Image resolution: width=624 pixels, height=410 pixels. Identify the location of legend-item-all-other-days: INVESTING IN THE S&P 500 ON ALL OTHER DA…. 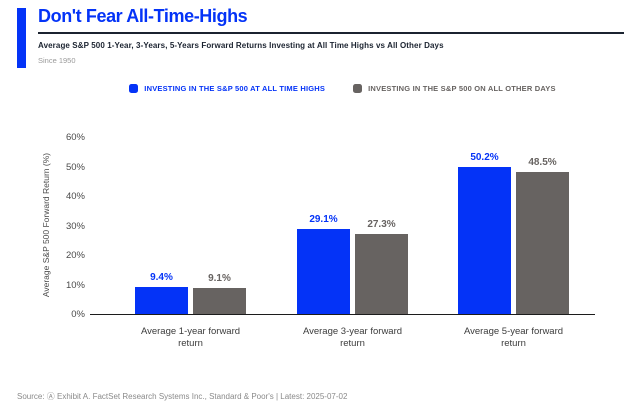
(454, 88).